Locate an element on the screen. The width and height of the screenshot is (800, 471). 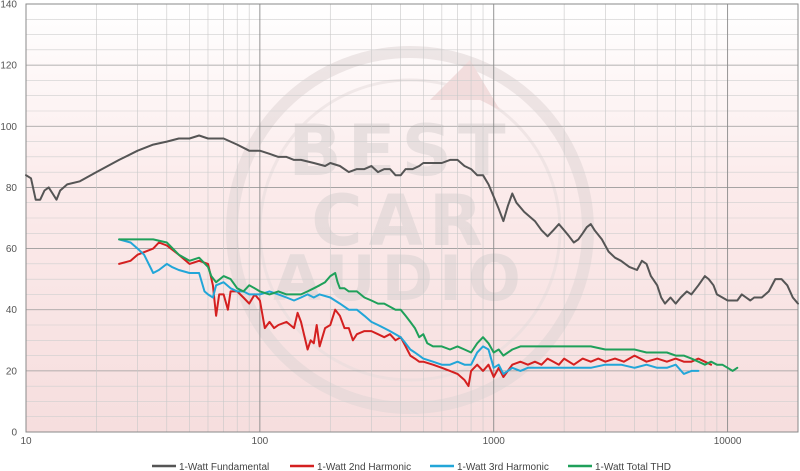
y-tick-label: 120 is located at coordinates (8, 66).